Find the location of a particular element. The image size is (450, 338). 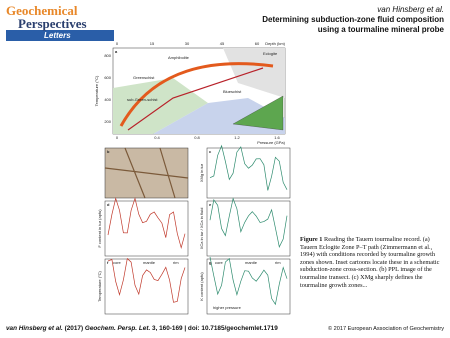

facies-label: Amphibolite is located at coordinates (179, 57).